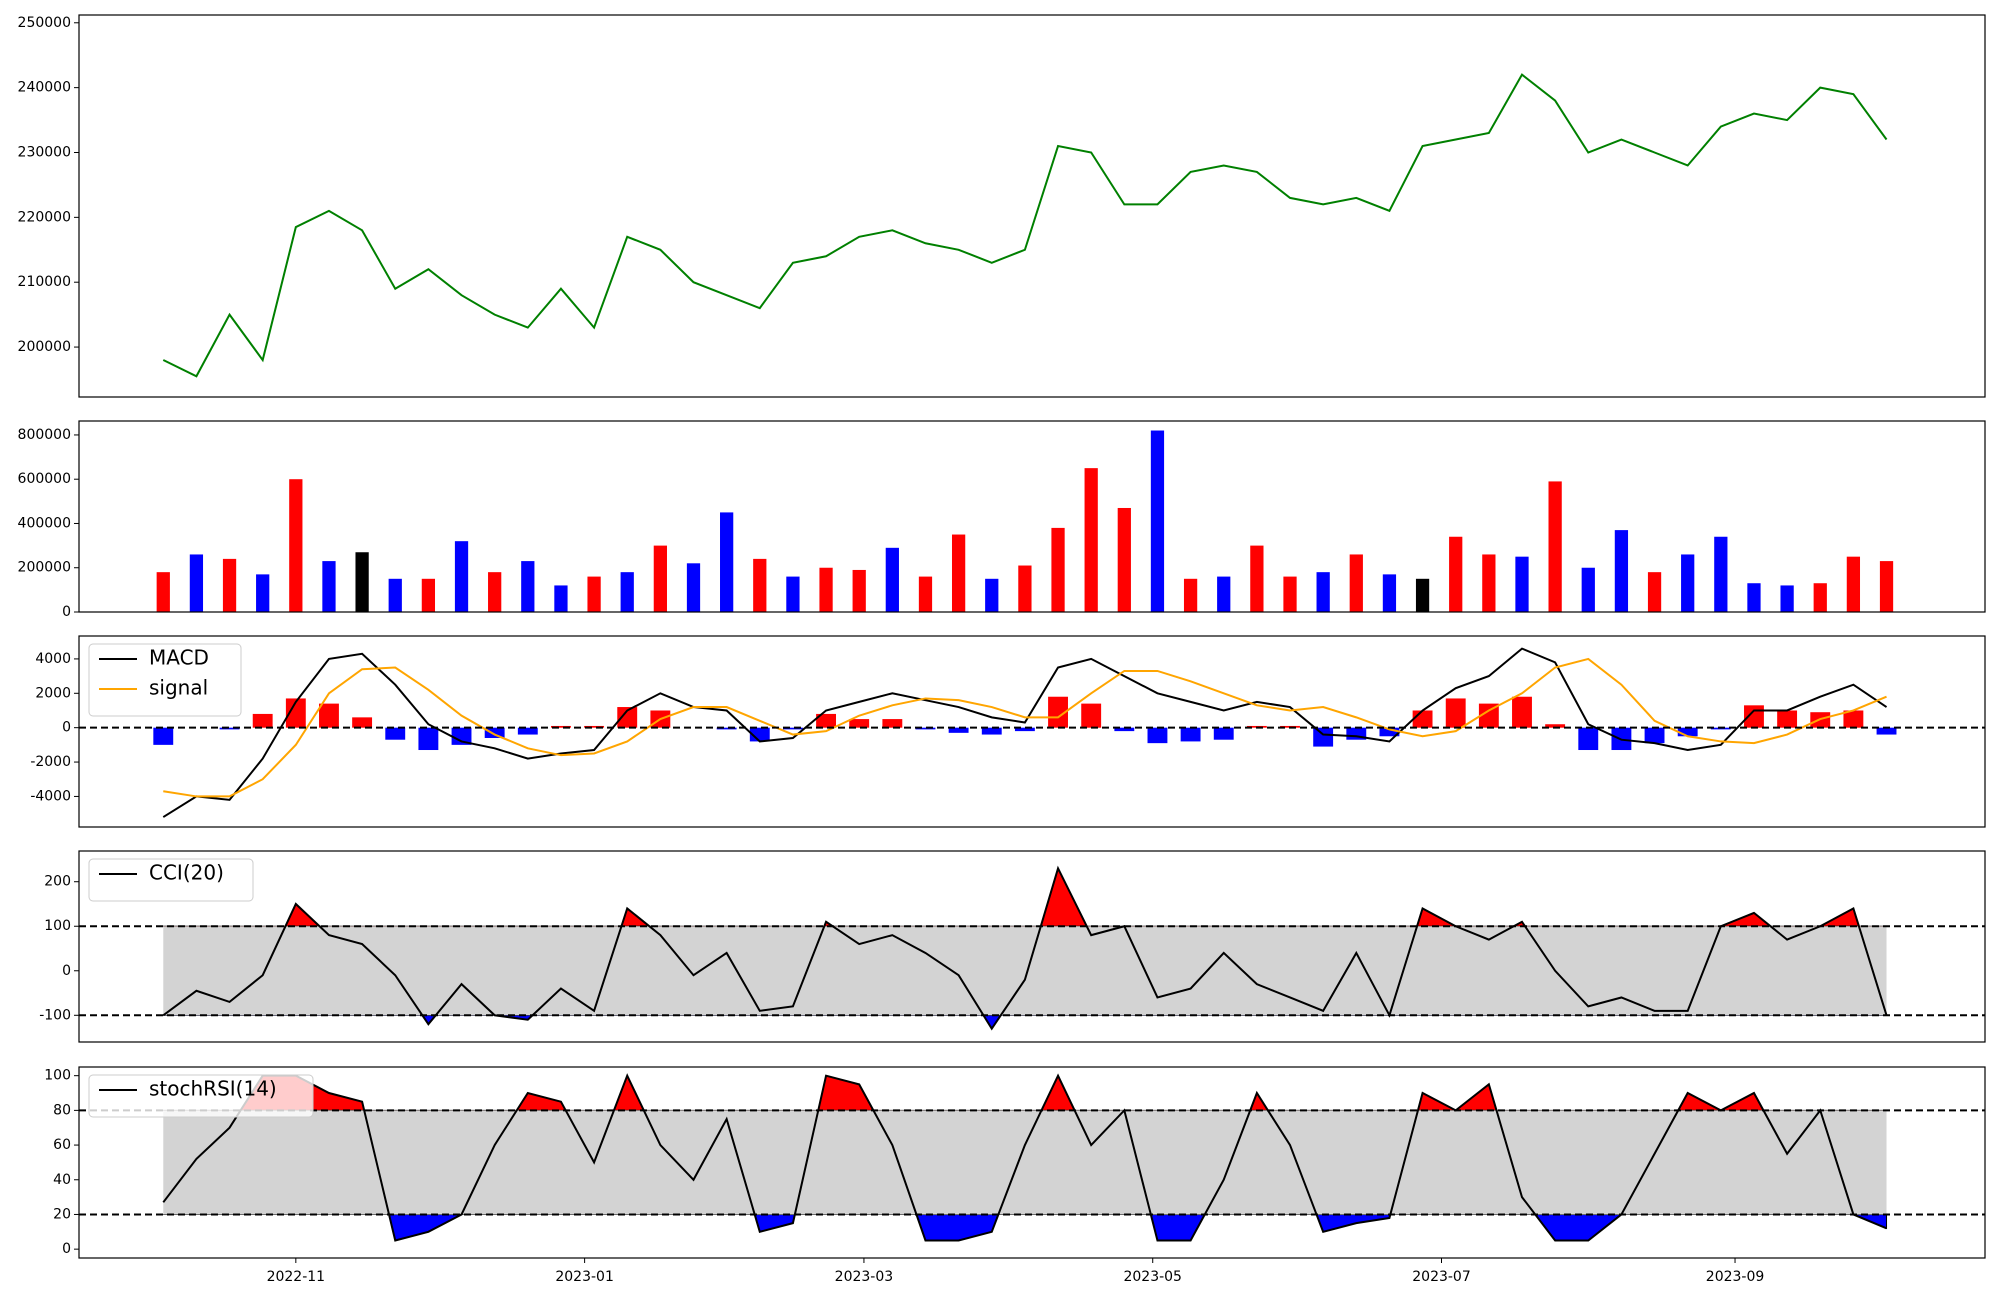 This screenshot has height=1300, width=2000. Describe the element at coordinates (57, 882) in the screenshot. I see `y-tick-label: 200` at that location.